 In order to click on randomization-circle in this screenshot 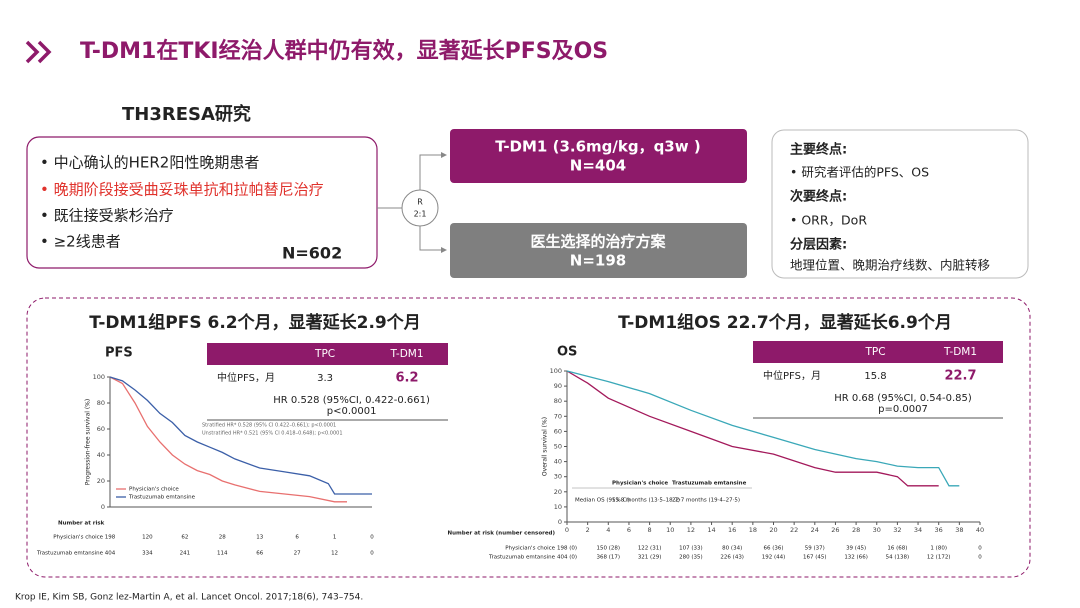, I will do `click(420, 208)`.